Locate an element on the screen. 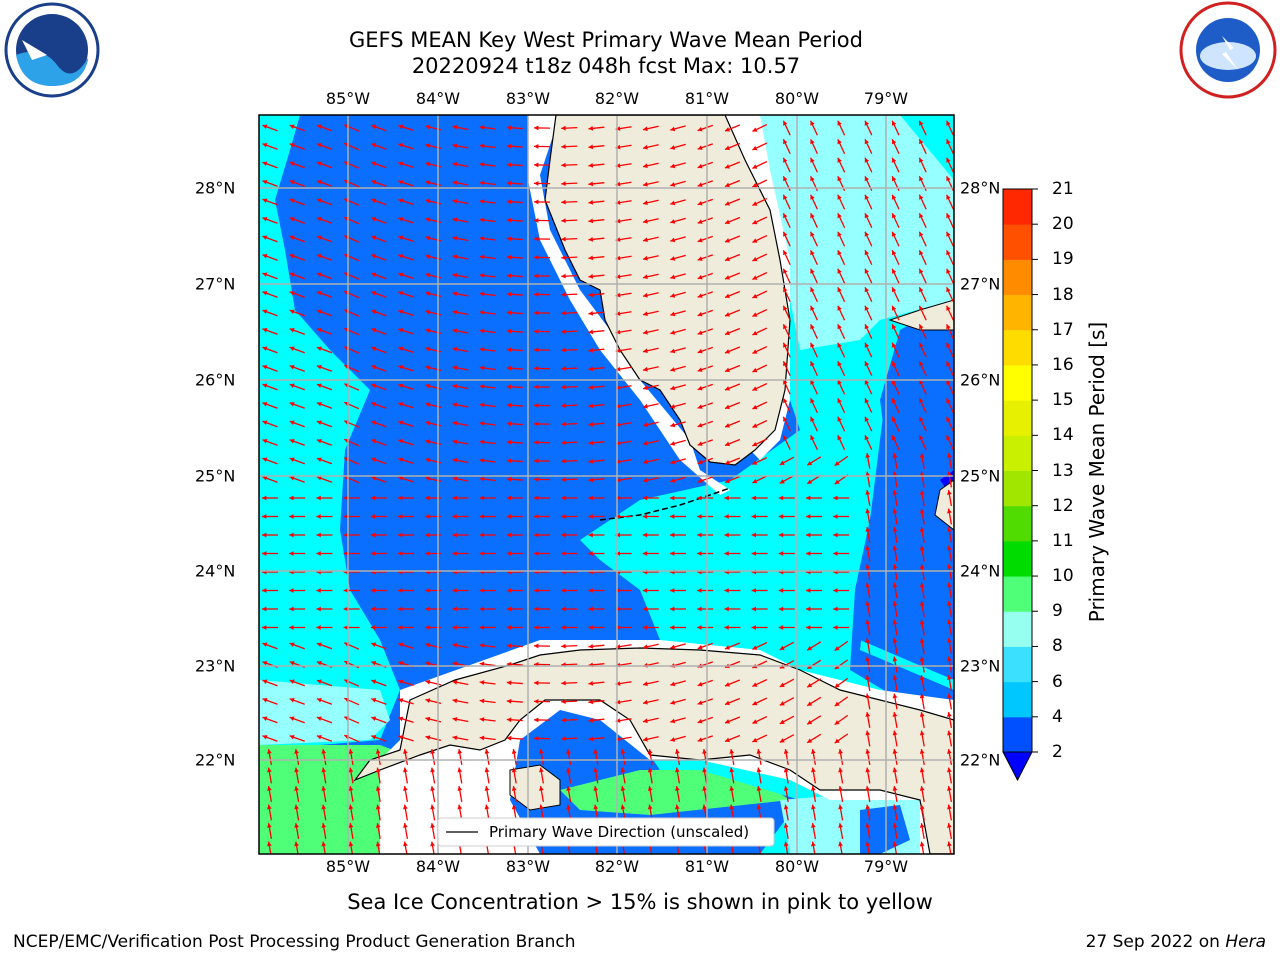 The width and height of the screenshot is (1280, 960). isla-juventud-land is located at coordinates (535, 787).